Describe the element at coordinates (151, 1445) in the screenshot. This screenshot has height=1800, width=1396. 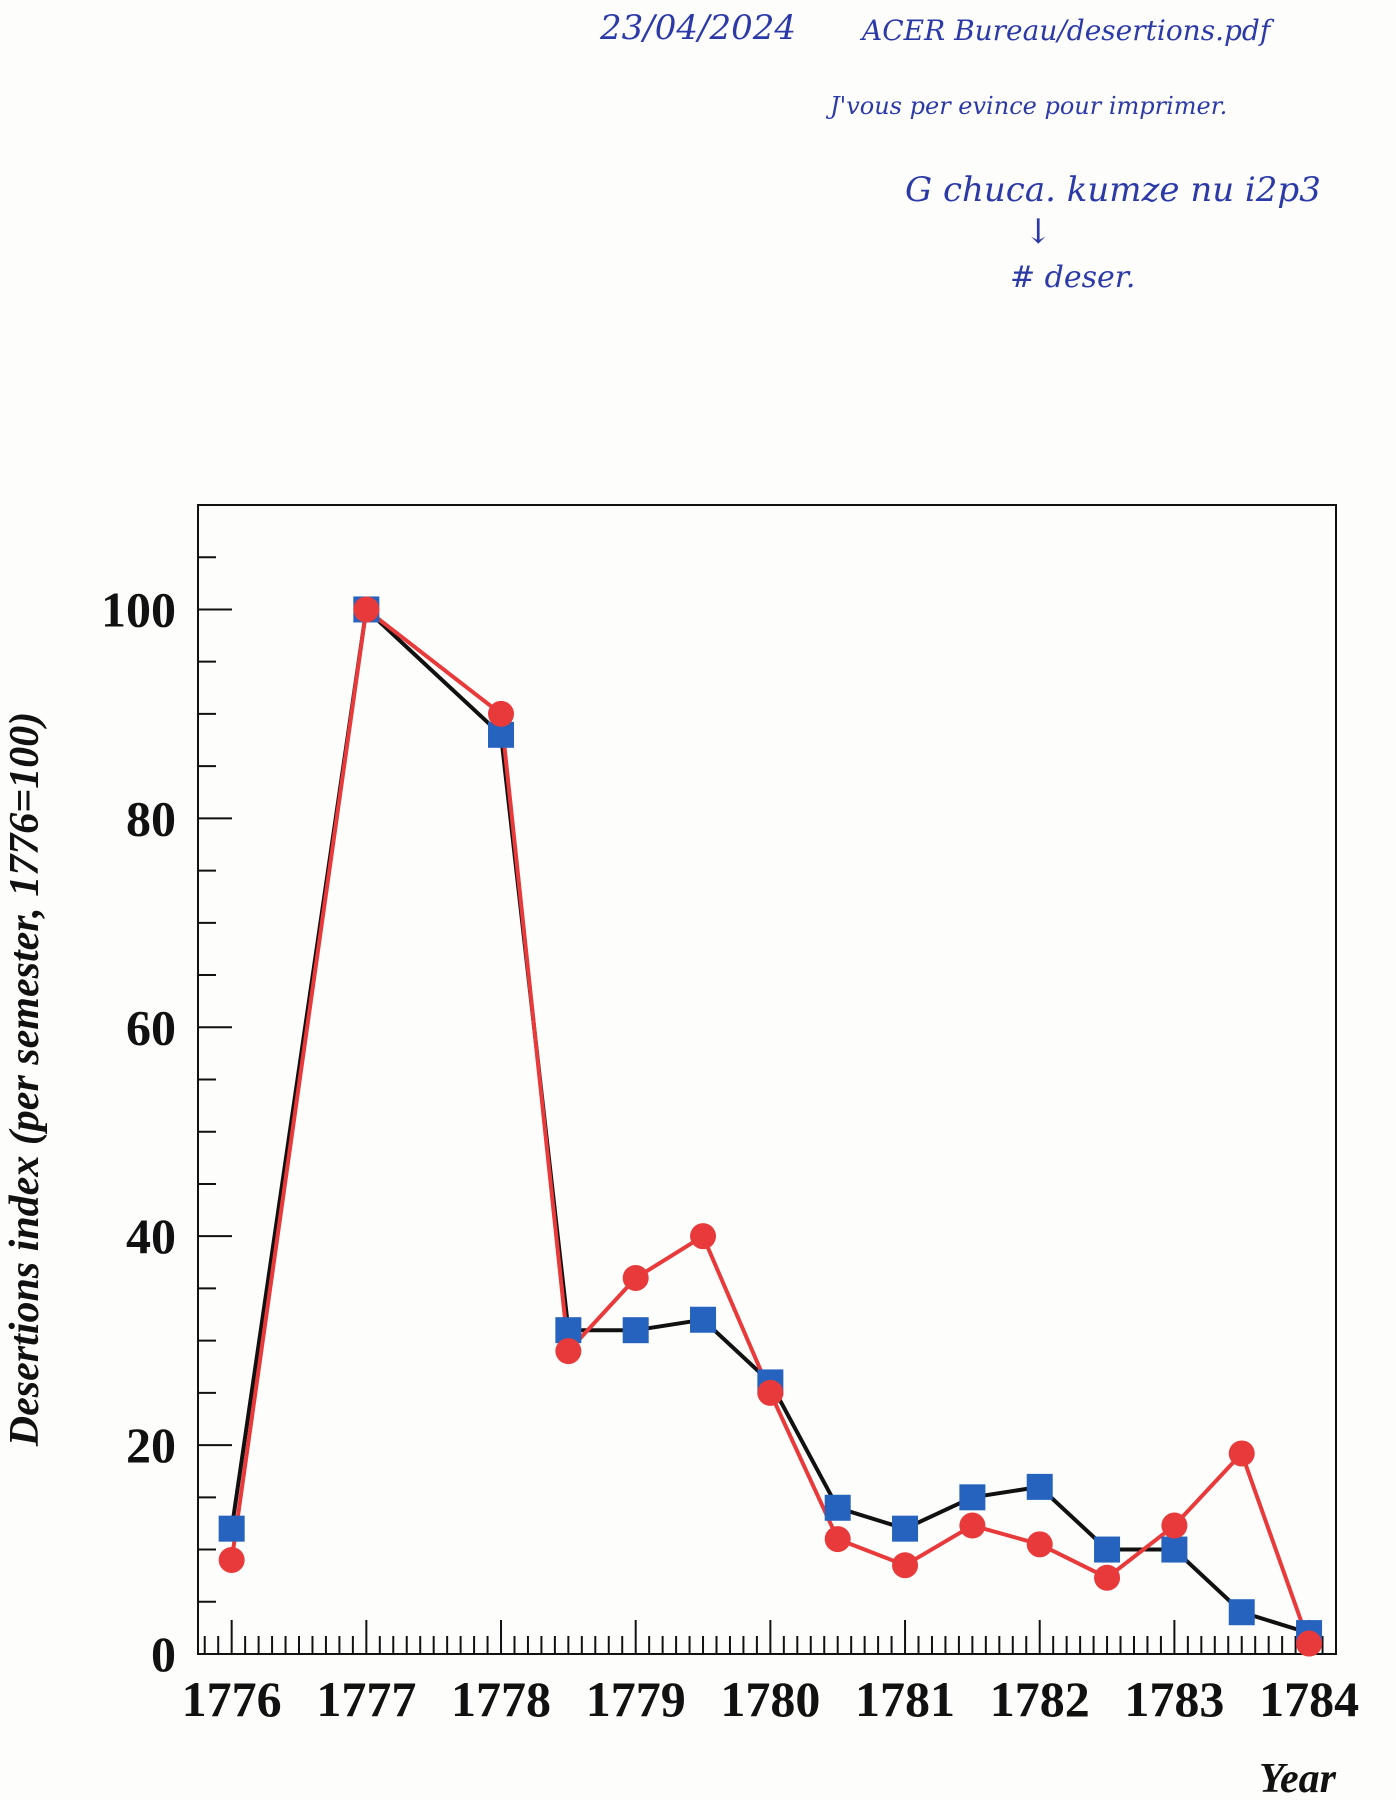
I see `y-tick-label: 20` at that location.